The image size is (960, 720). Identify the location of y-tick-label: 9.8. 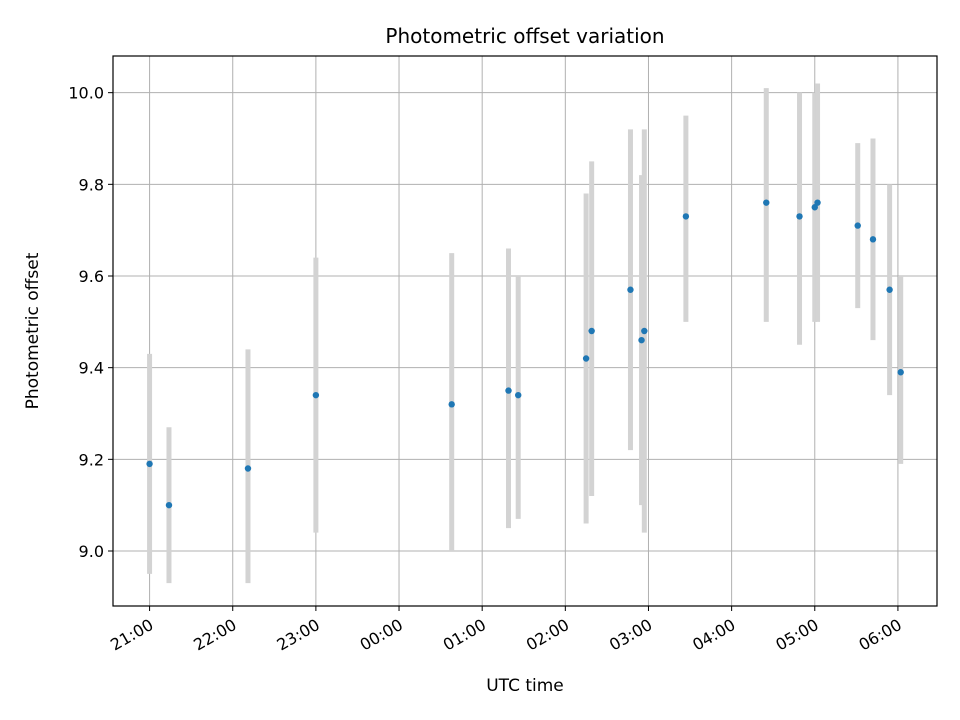
(91, 184).